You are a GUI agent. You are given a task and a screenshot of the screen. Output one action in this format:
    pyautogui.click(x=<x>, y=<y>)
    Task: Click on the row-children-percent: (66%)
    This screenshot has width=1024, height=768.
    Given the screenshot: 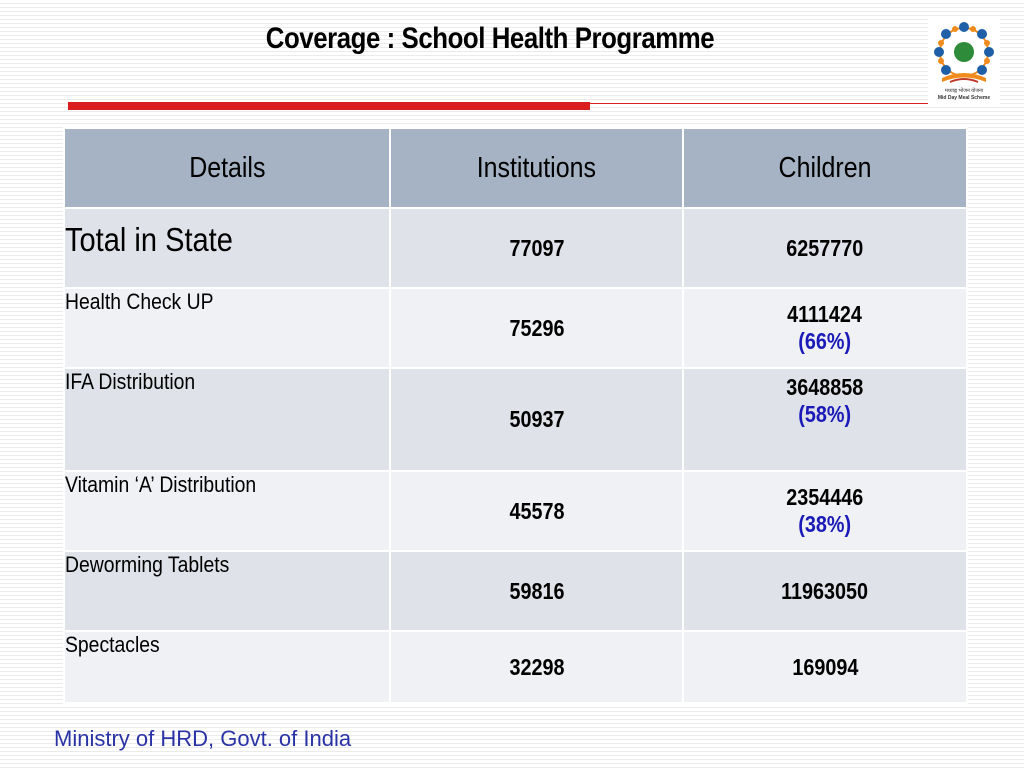 What is the action you would take?
    pyautogui.click(x=825, y=341)
    